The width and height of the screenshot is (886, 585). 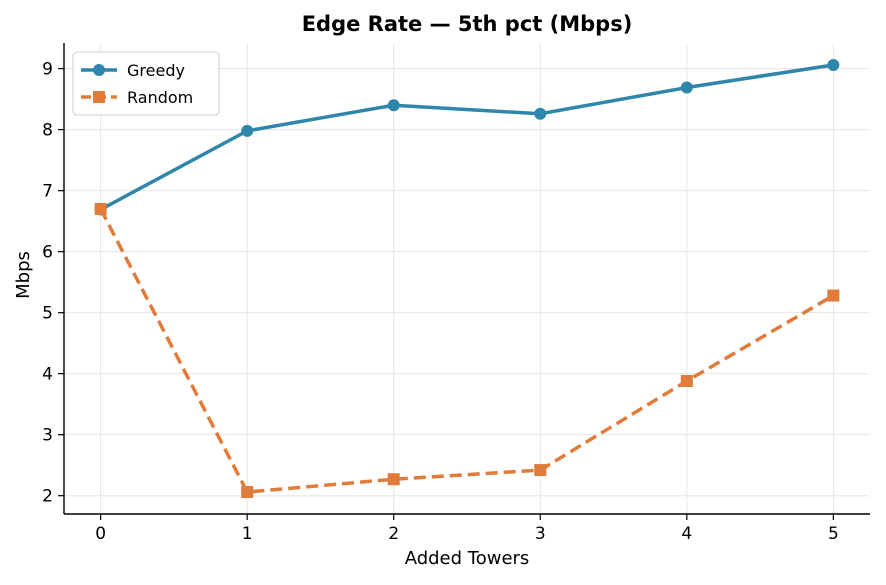 What do you see at coordinates (53, 283) in the screenshot?
I see `y-axis-ticks: 2 3 4 5 6 7 8 9` at bounding box center [53, 283].